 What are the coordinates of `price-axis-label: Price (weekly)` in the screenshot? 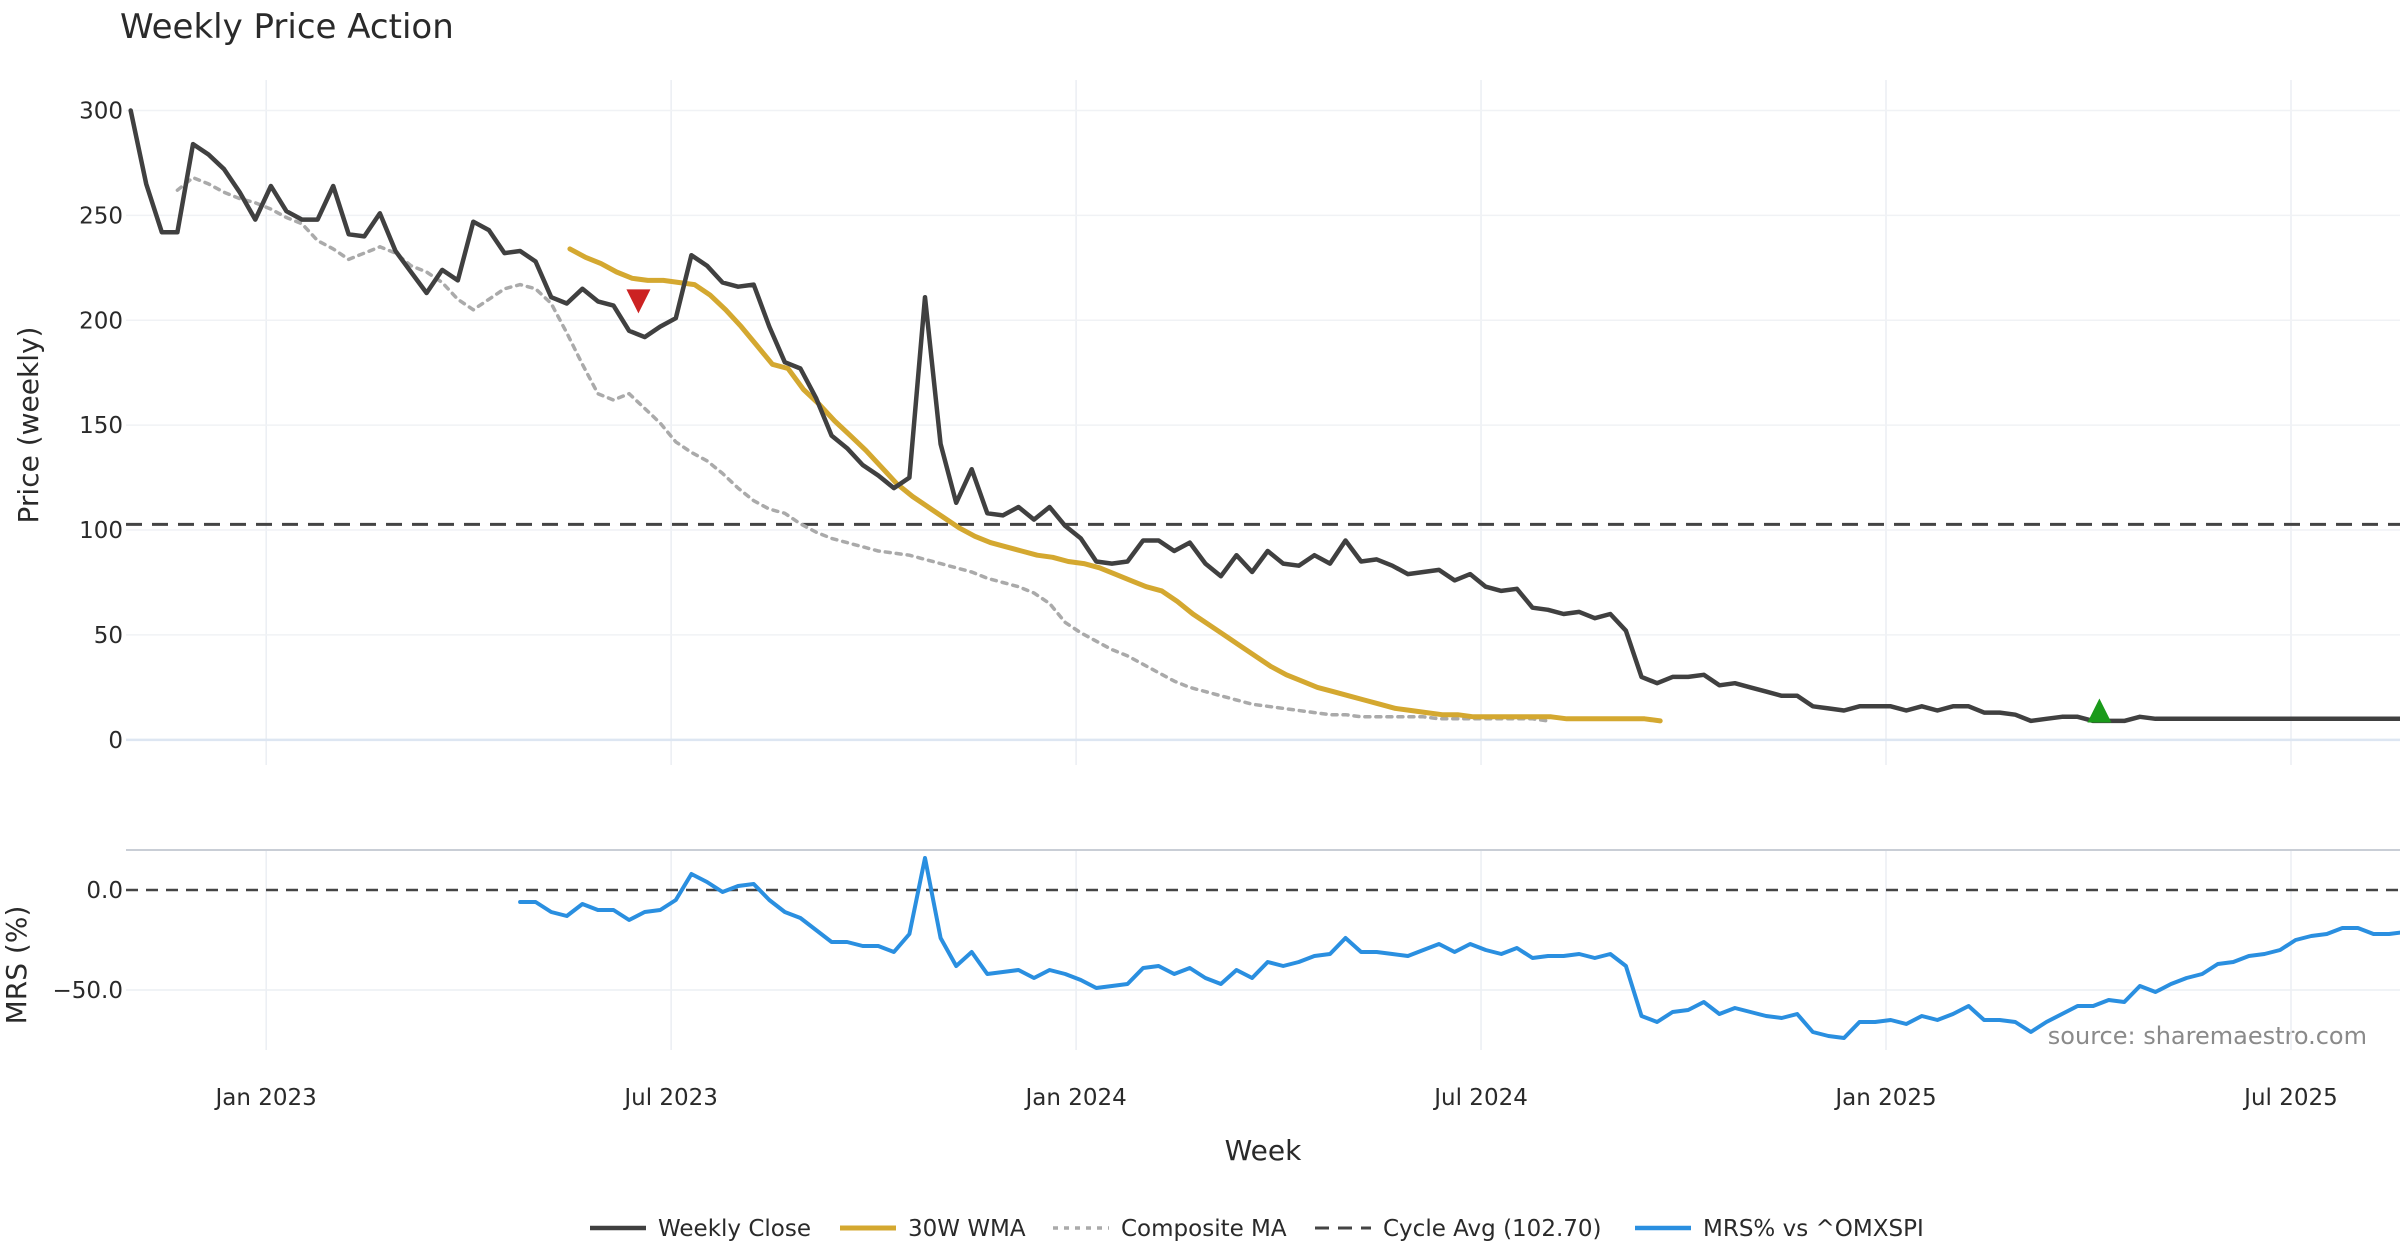 It's located at (28, 425).